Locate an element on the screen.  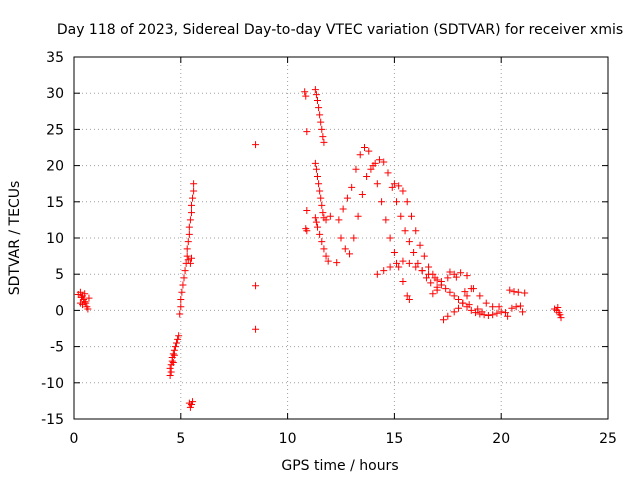
series-tail-20h is located at coordinates (515, 303).